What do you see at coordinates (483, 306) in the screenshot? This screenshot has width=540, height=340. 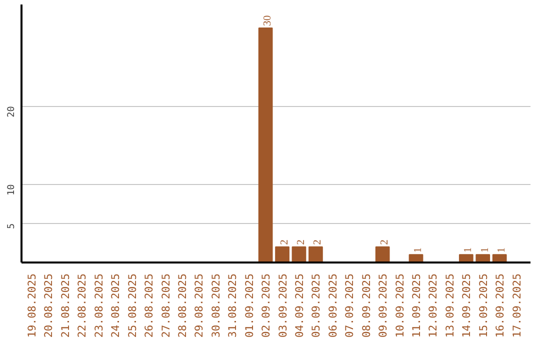 I see `x-tick-label: 15.09.2025` at bounding box center [483, 306].